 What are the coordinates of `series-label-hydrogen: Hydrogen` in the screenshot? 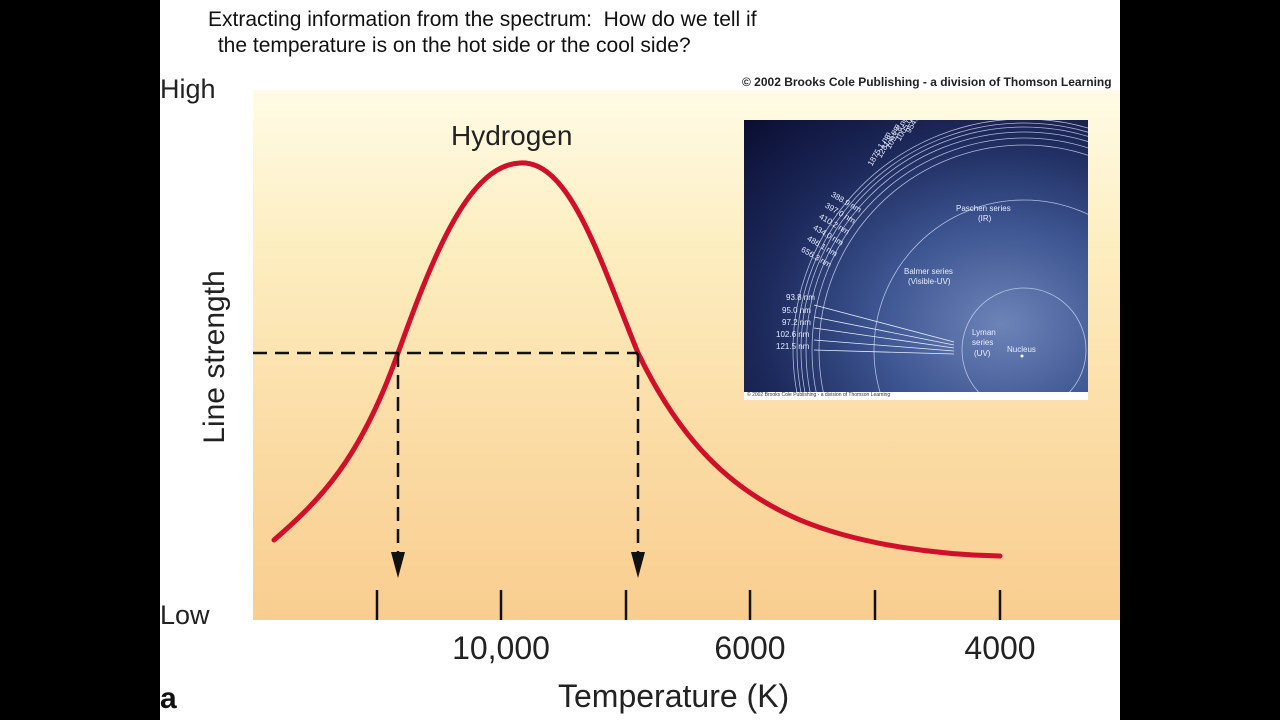 It's located at (512, 135).